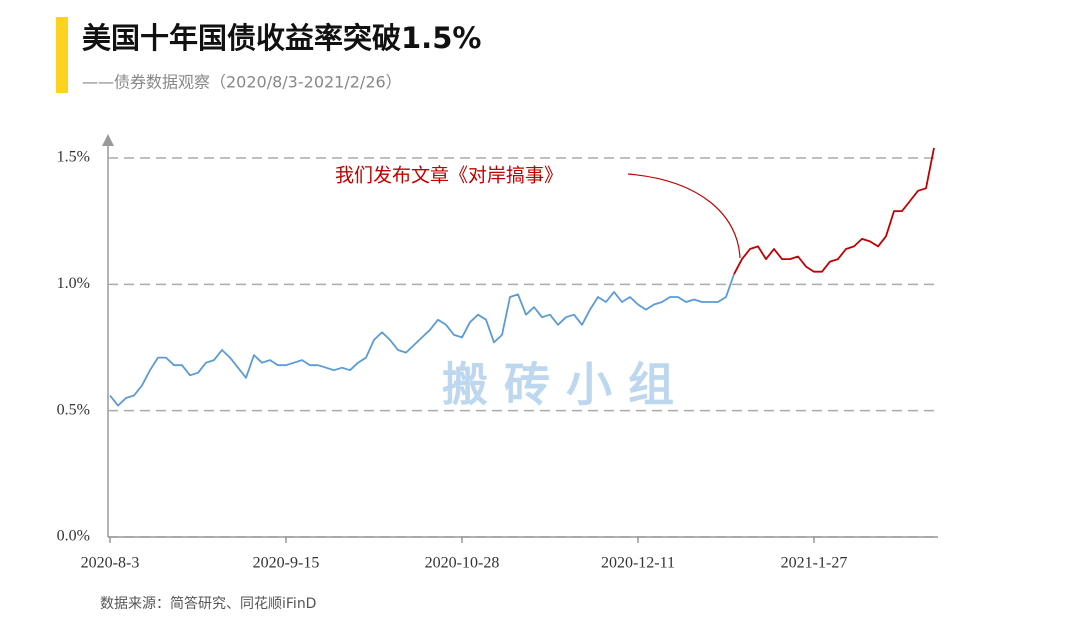  Describe the element at coordinates (684, 216) in the screenshot. I see `annotation-arrow` at that location.